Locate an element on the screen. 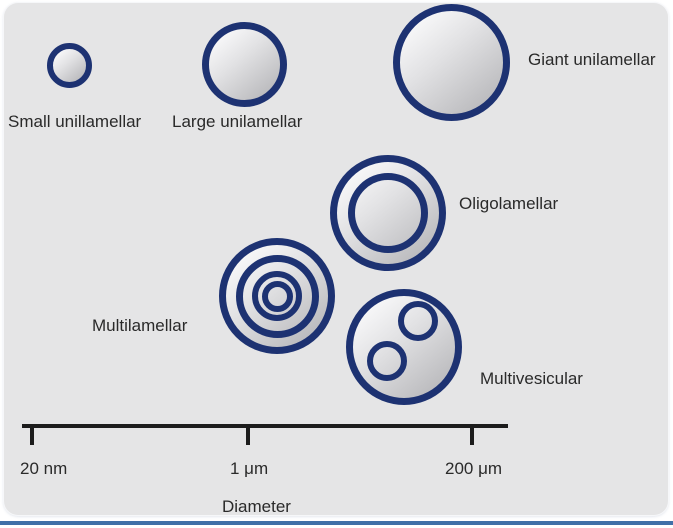  multivesicular-vesicle-icon is located at coordinates (404, 347).